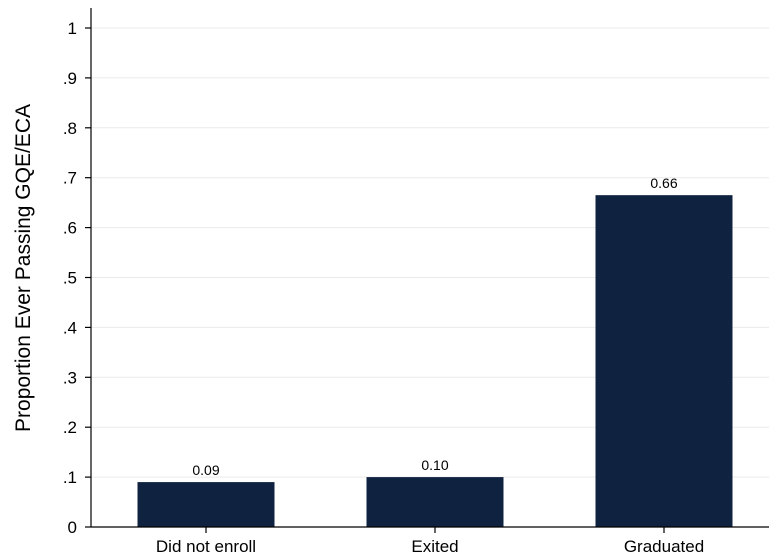 This screenshot has width=769, height=556. Describe the element at coordinates (70, 477) in the screenshot. I see `y-tick-label: .1` at that location.